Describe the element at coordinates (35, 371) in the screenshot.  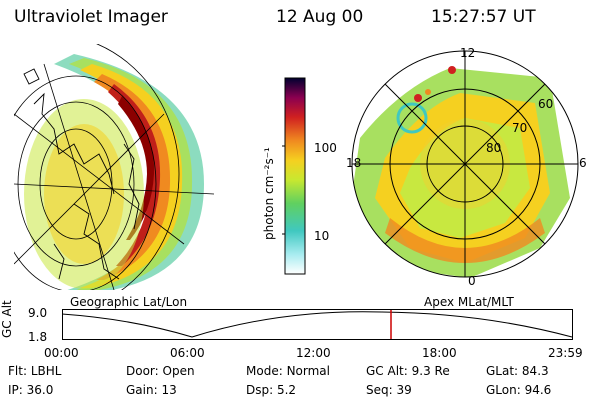
I see `info-filter: Flt: LBHL` at that location.